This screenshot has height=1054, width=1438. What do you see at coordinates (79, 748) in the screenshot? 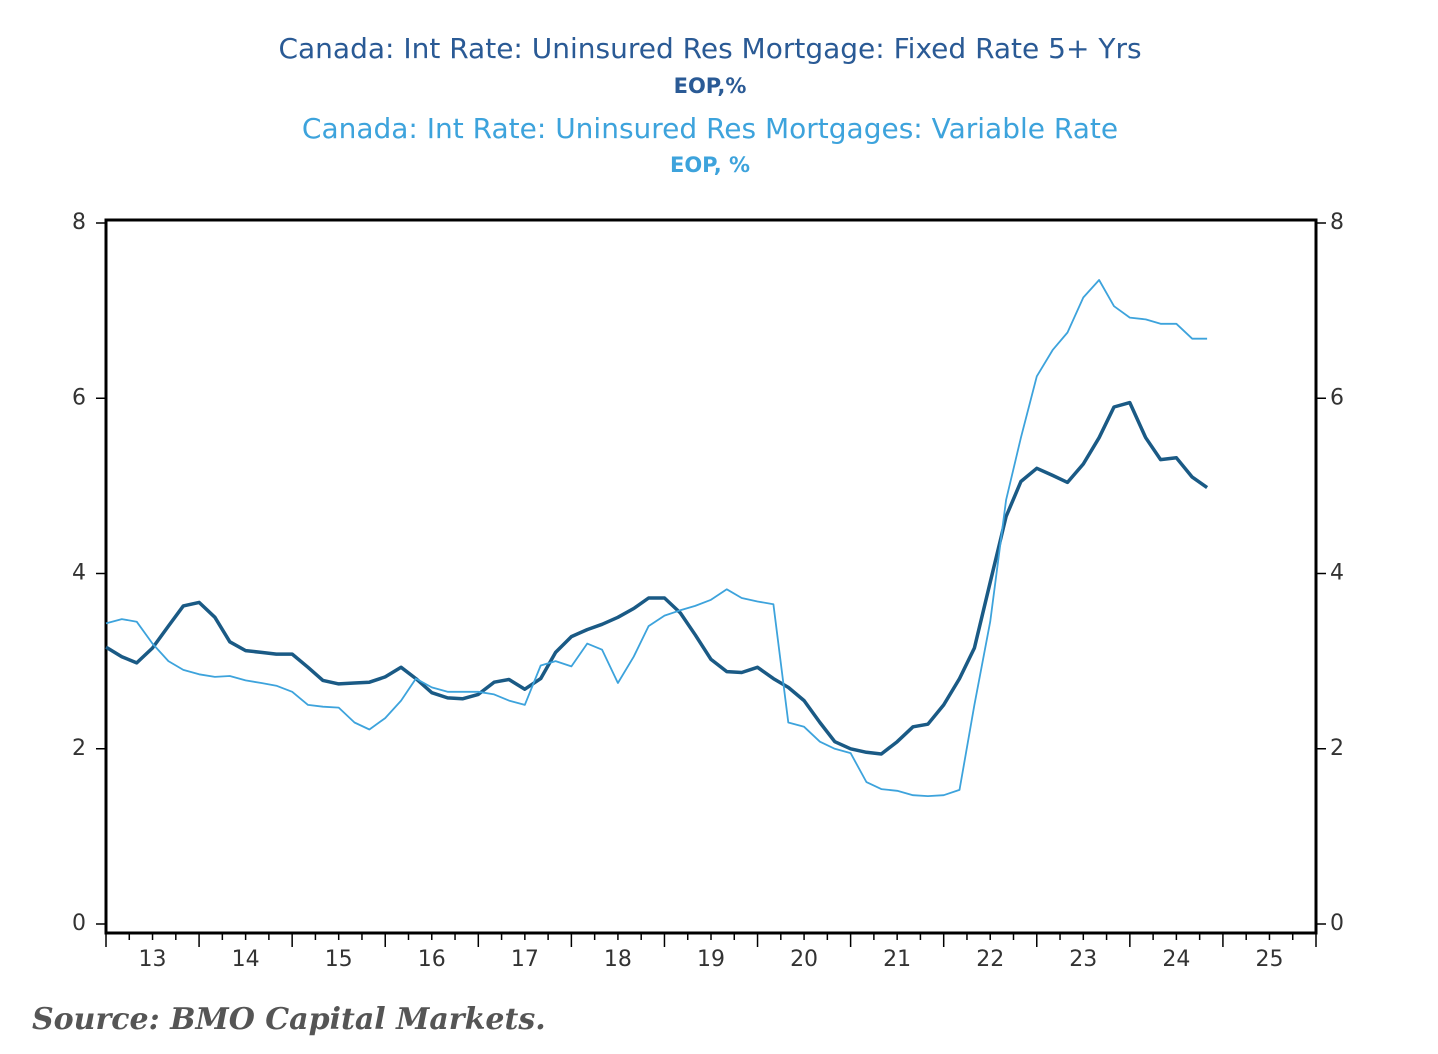
I see `y-tick-label: 2` at bounding box center [79, 748].